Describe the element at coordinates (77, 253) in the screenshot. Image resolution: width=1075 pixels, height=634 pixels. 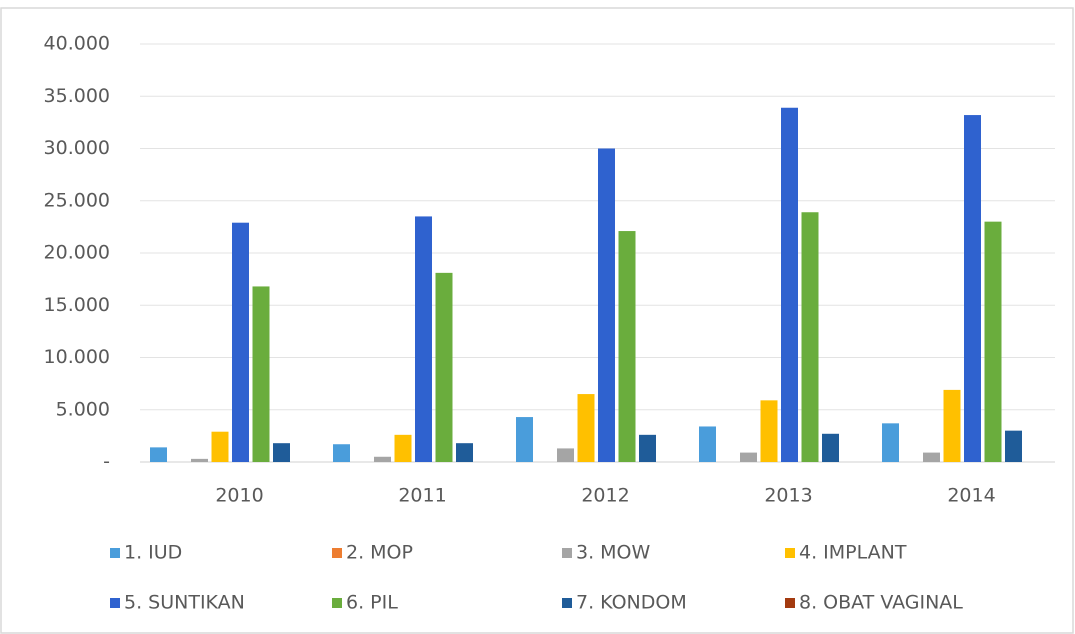
I see `y-tick-label: 20.000` at that location.